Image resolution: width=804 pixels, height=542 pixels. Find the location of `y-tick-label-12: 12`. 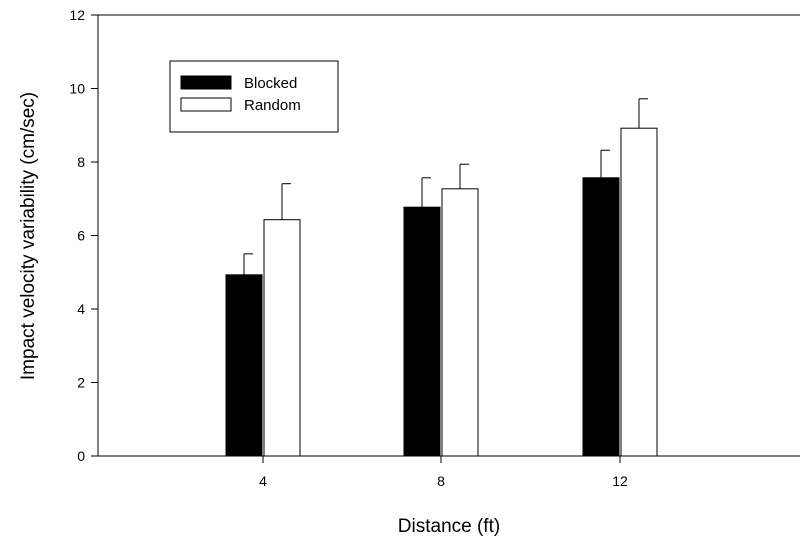

y-tick-label-12: 12 is located at coordinates (77, 15).